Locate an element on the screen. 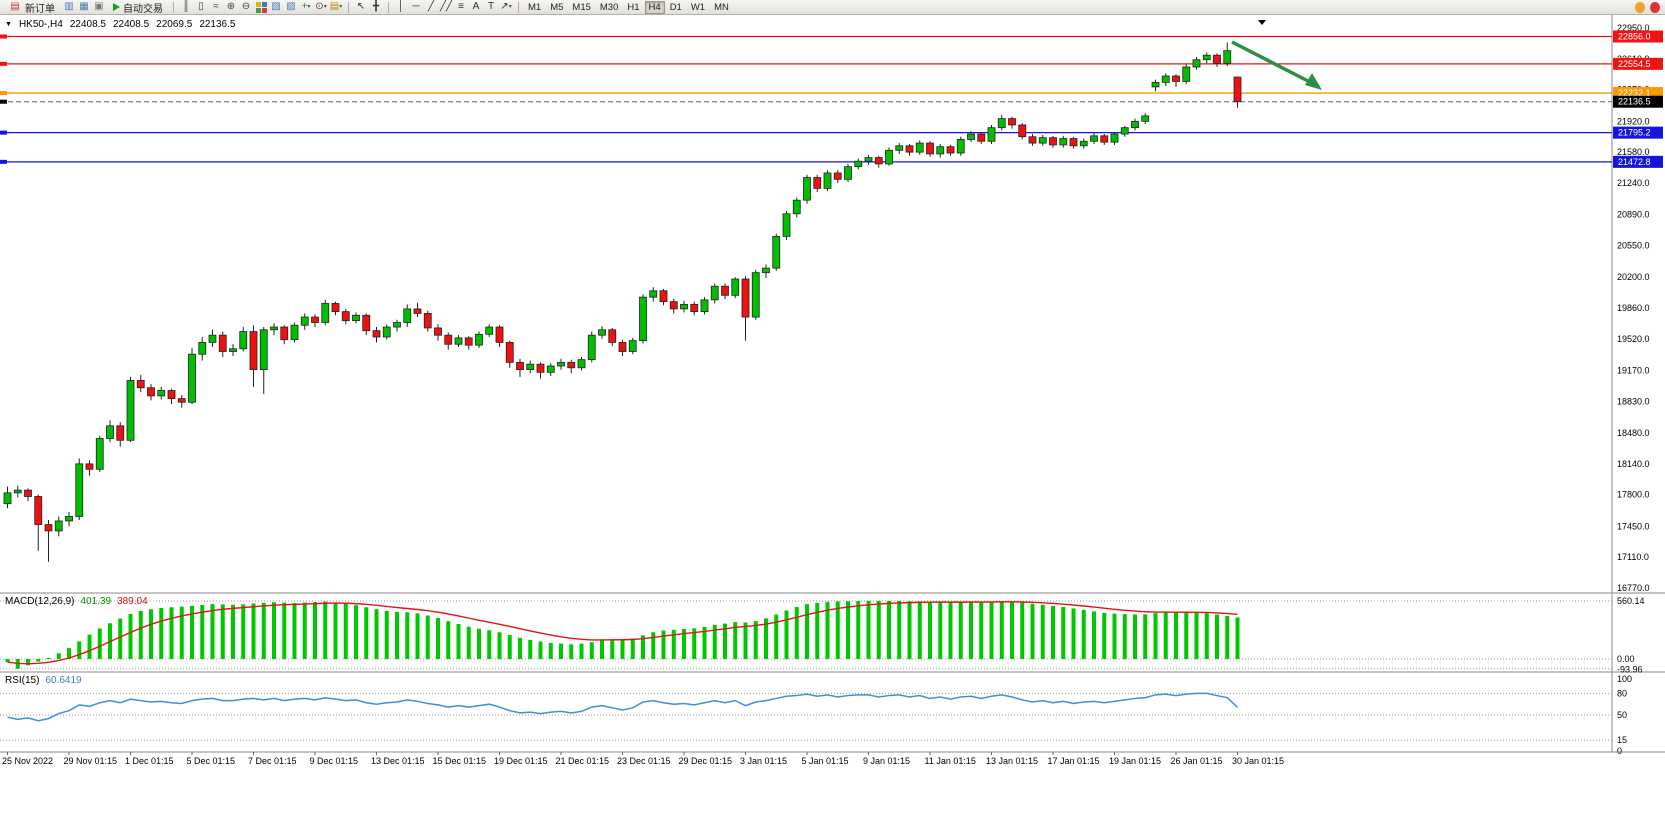  high-value: 22408.5 is located at coordinates (131, 24).